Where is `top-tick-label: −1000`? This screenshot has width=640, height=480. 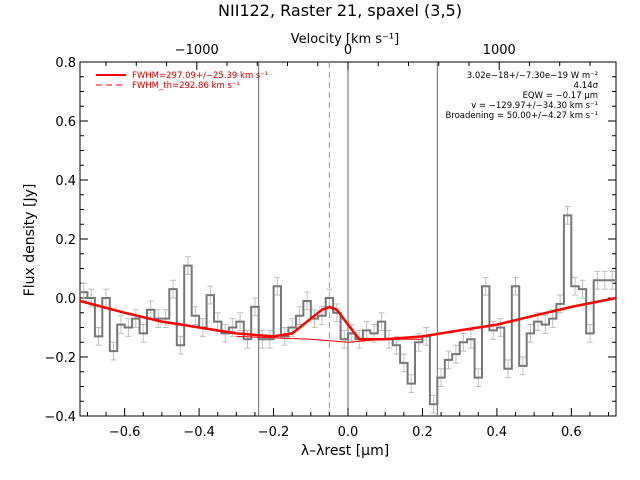
top-tick-label: −1000 is located at coordinates (197, 50).